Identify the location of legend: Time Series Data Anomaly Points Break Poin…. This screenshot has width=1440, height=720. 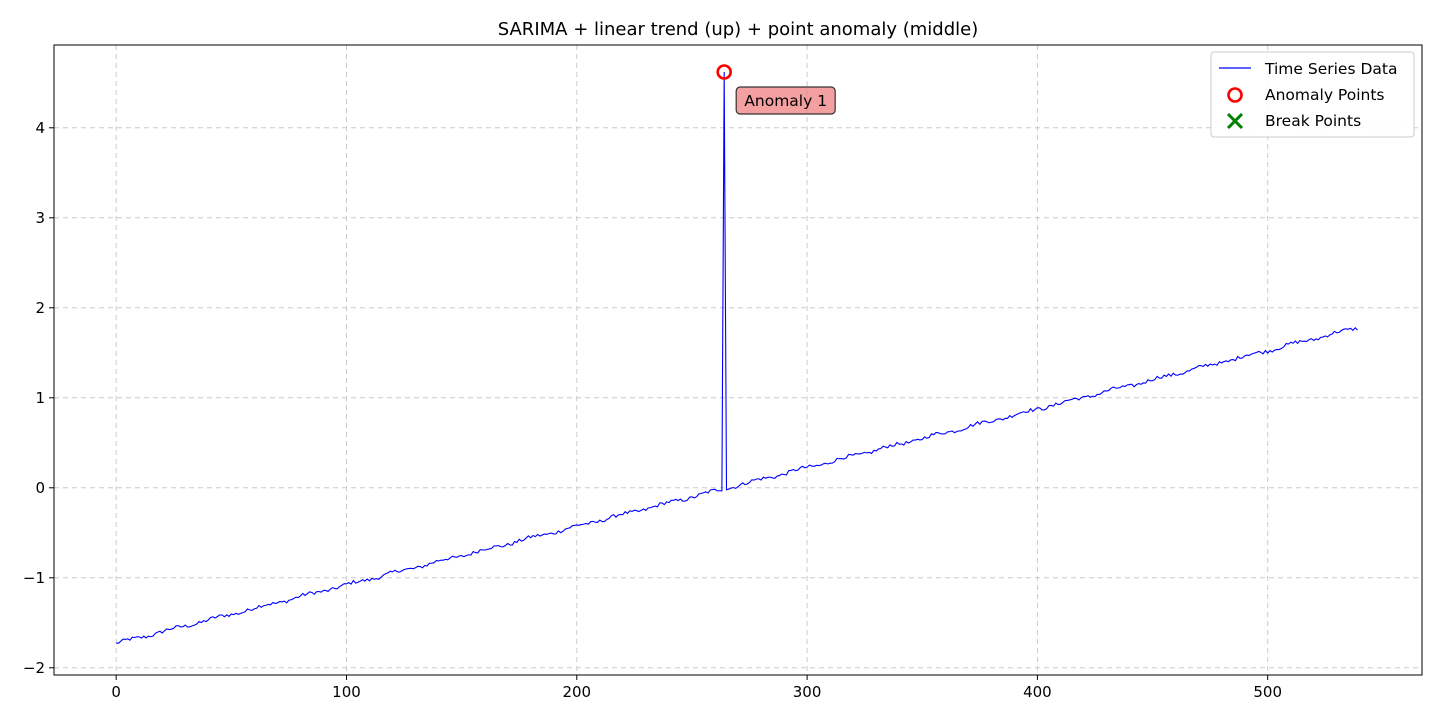
(1312, 94).